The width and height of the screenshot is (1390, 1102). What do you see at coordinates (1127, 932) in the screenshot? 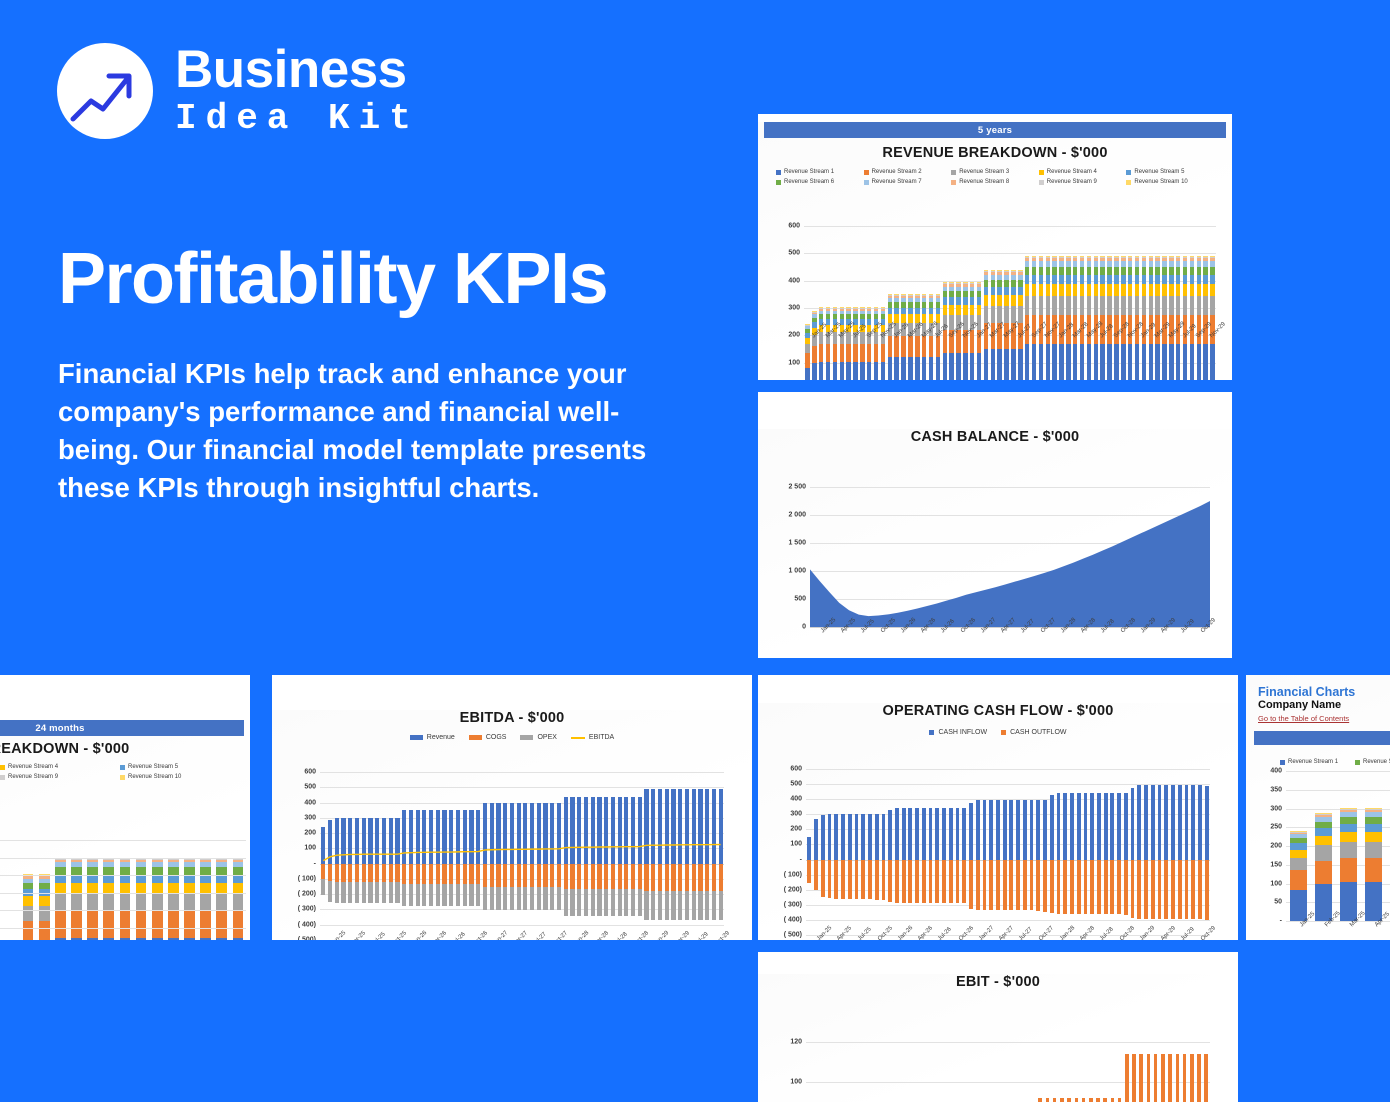
I see `x-axis-tick: Oct-28` at bounding box center [1127, 932].